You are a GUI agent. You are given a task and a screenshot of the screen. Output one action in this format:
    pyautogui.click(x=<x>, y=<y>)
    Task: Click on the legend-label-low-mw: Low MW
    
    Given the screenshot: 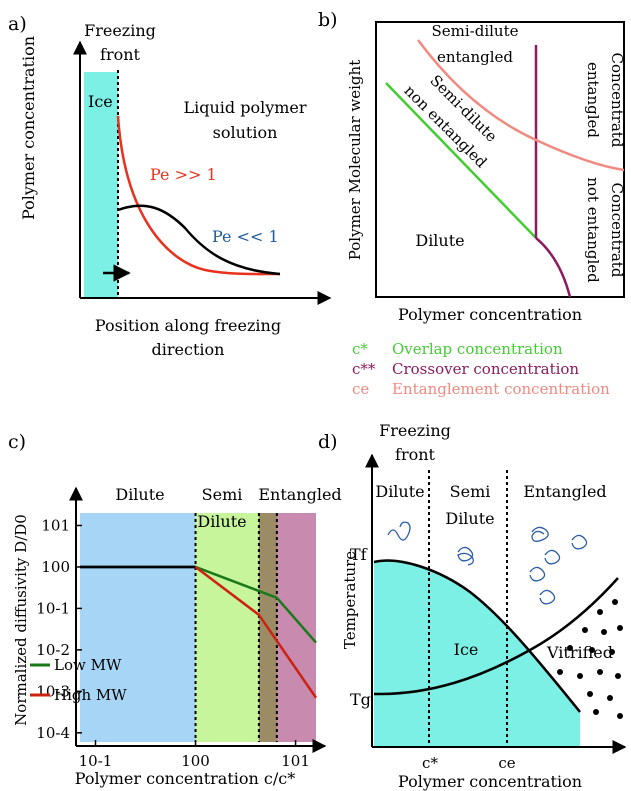 What is the action you would take?
    pyautogui.click(x=88, y=665)
    